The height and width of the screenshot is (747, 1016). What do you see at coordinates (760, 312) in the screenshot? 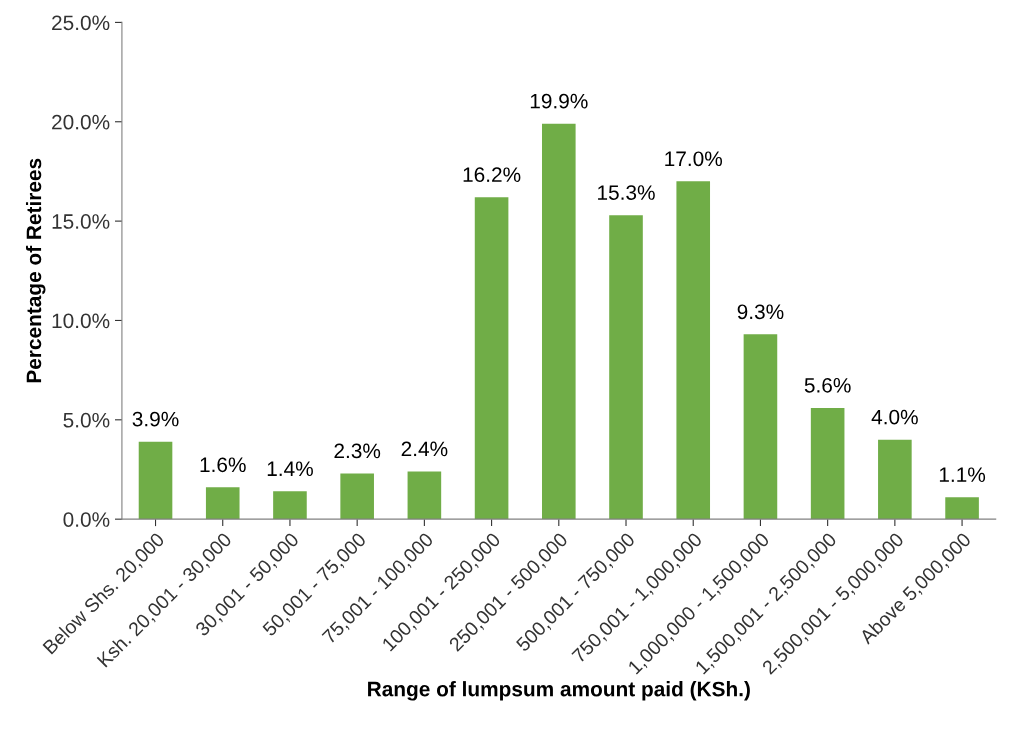
I see `data-label: 9.3%` at bounding box center [760, 312].